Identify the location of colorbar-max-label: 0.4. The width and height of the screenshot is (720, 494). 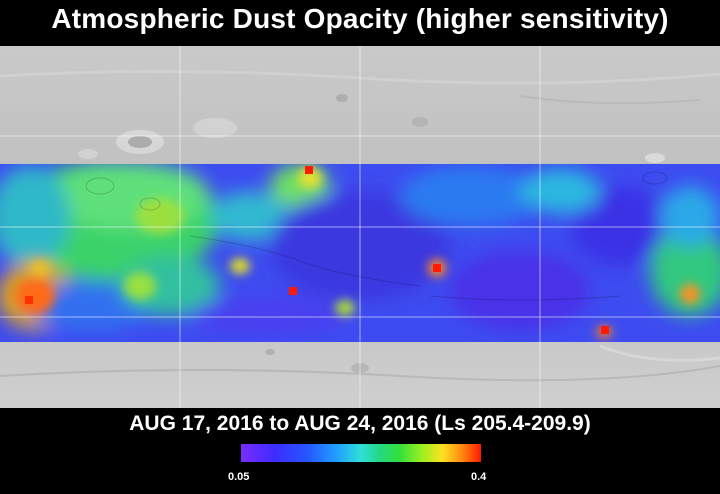
(479, 477).